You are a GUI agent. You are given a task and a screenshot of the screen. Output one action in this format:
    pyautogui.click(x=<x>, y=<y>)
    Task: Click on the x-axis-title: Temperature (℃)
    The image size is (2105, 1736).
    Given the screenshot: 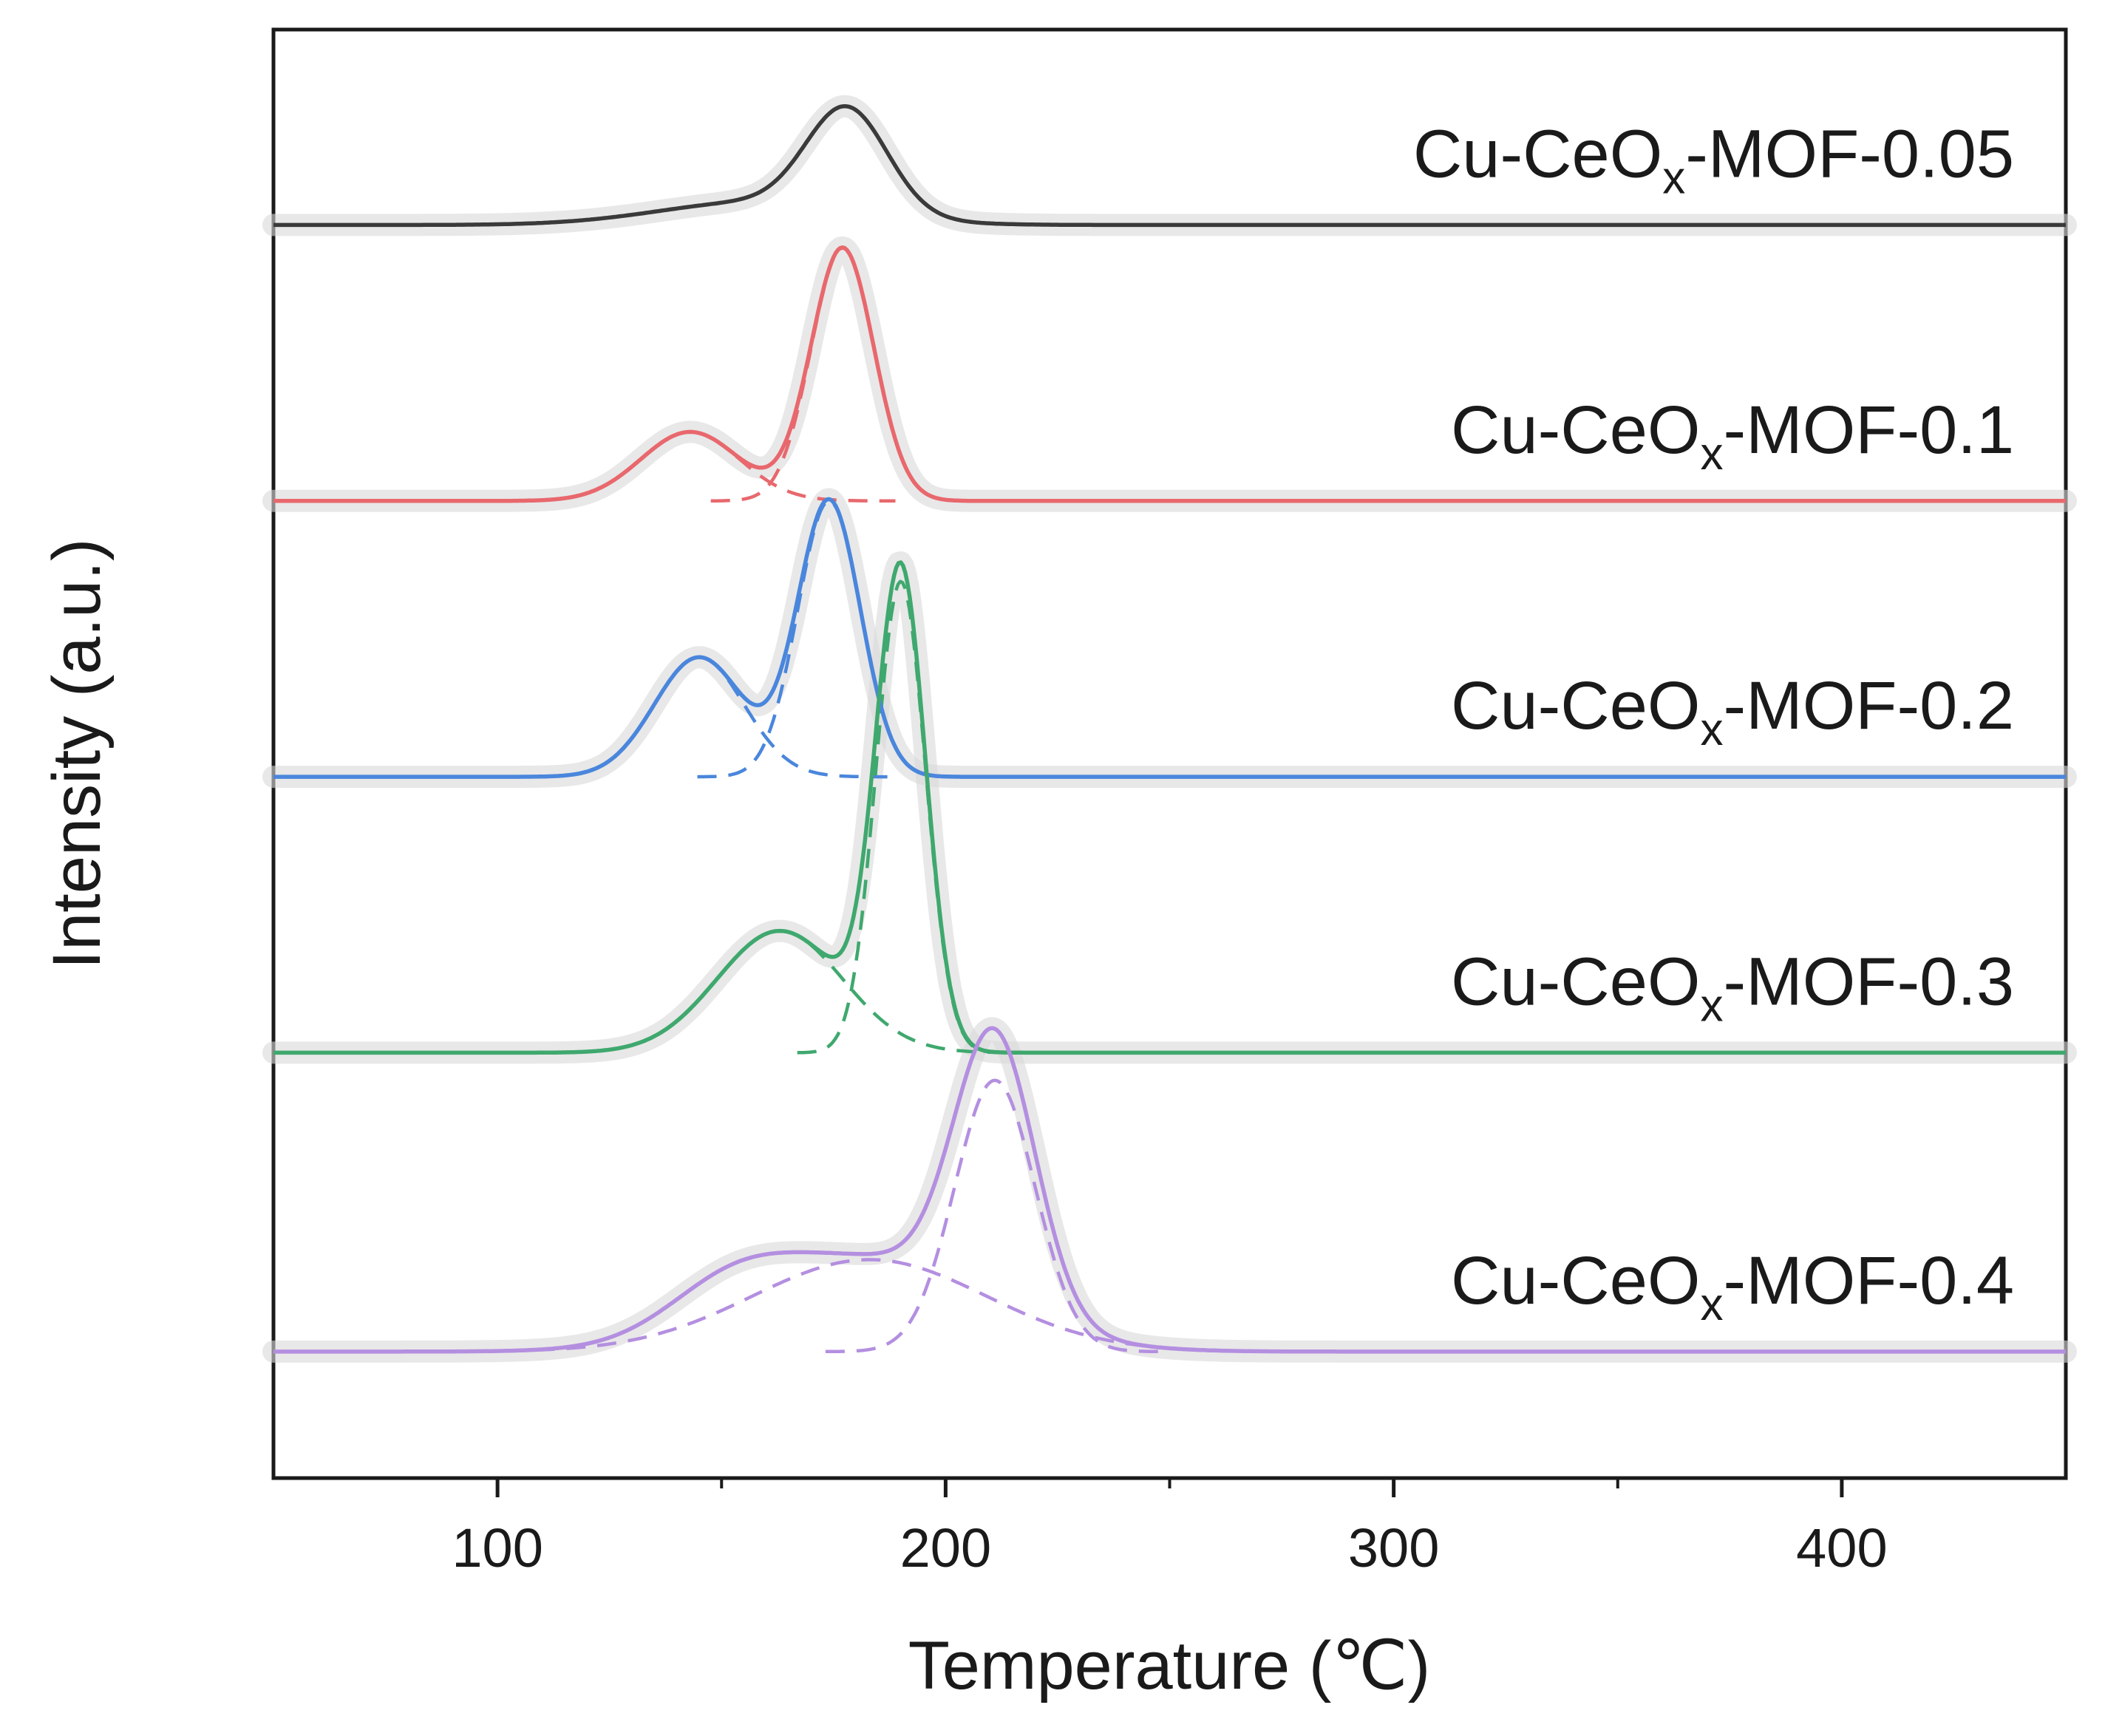 What is the action you would take?
    pyautogui.click(x=1169, y=1665)
    